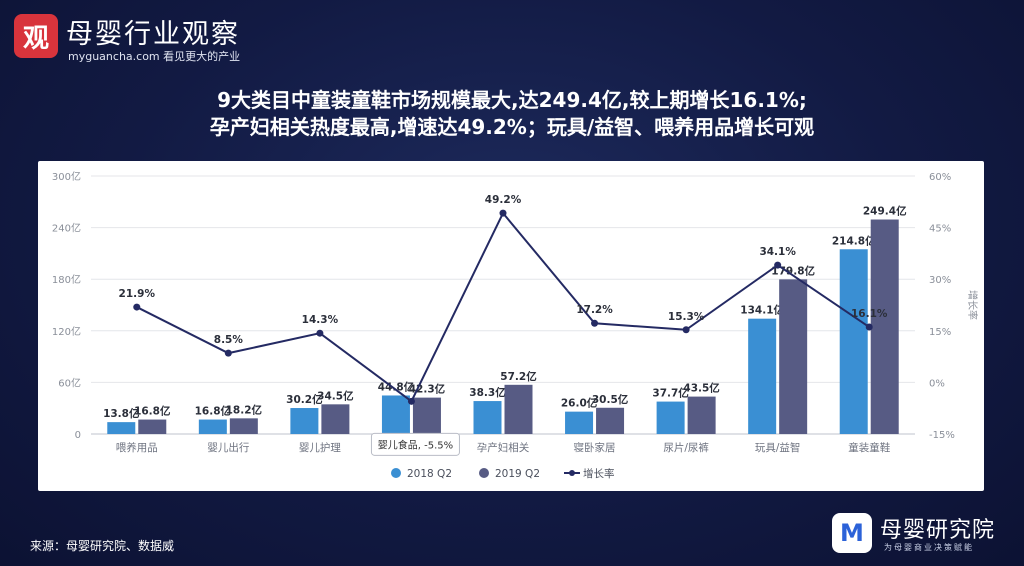 The height and width of the screenshot is (566, 1024). What do you see at coordinates (153, 34) in the screenshot?
I see `logo-name: 母婴行业观察` at bounding box center [153, 34].